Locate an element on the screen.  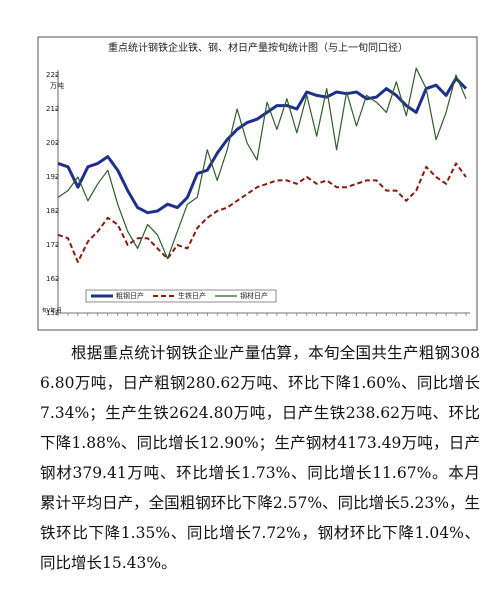
y-tick-label: 162 is located at coordinates (52, 279).